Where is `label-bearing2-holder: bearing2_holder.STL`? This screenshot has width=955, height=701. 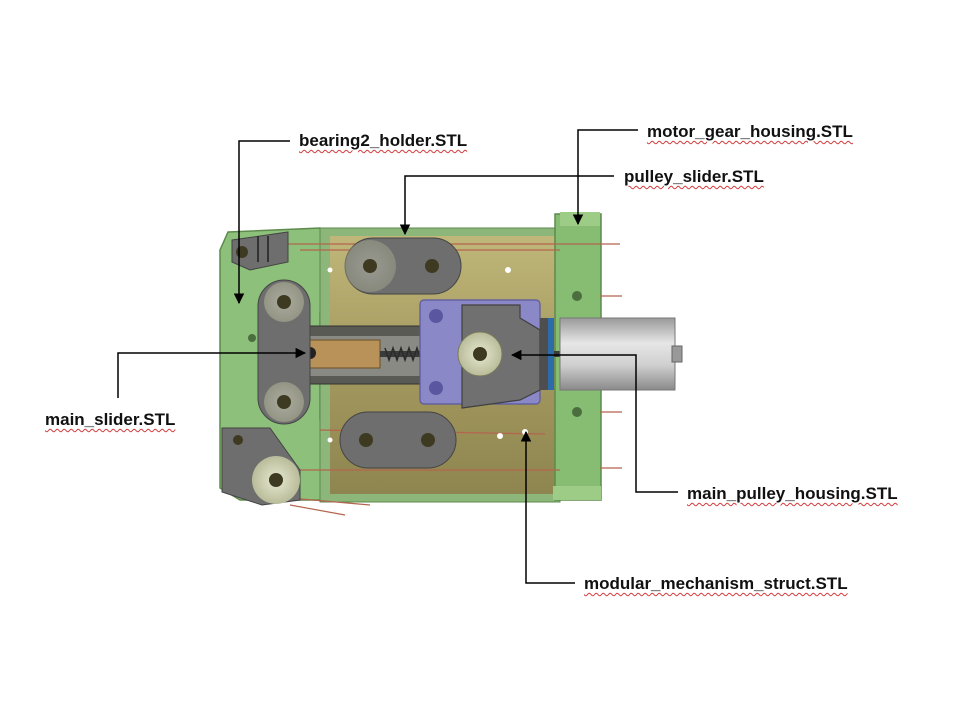
label-bearing2-holder: bearing2_holder.STL is located at coordinates (383, 140).